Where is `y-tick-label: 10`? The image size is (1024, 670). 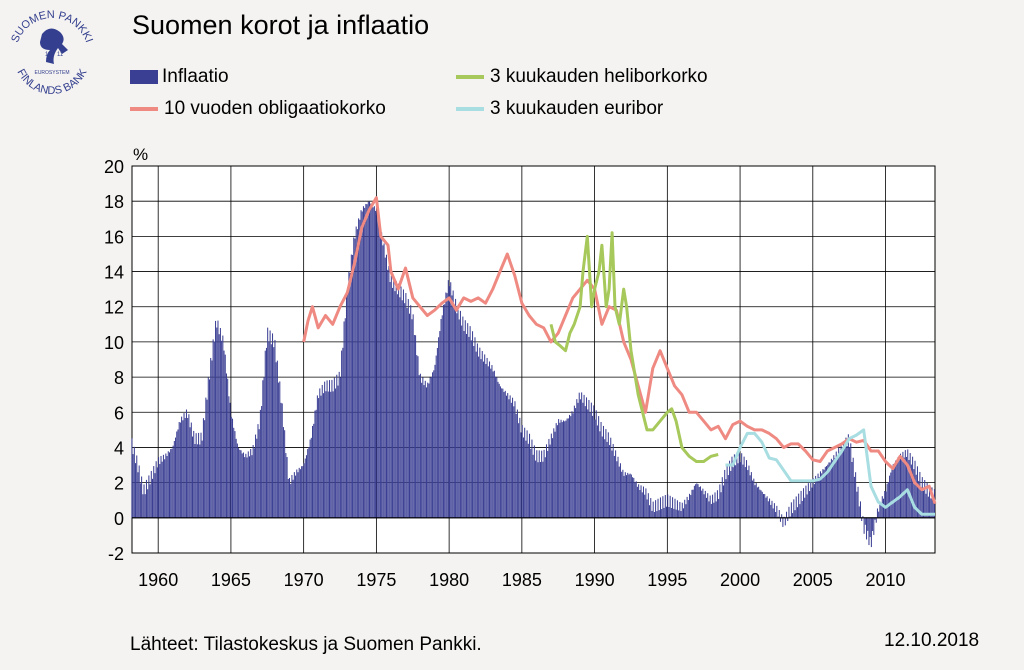
y-tick-label: 10 is located at coordinates (114, 343).